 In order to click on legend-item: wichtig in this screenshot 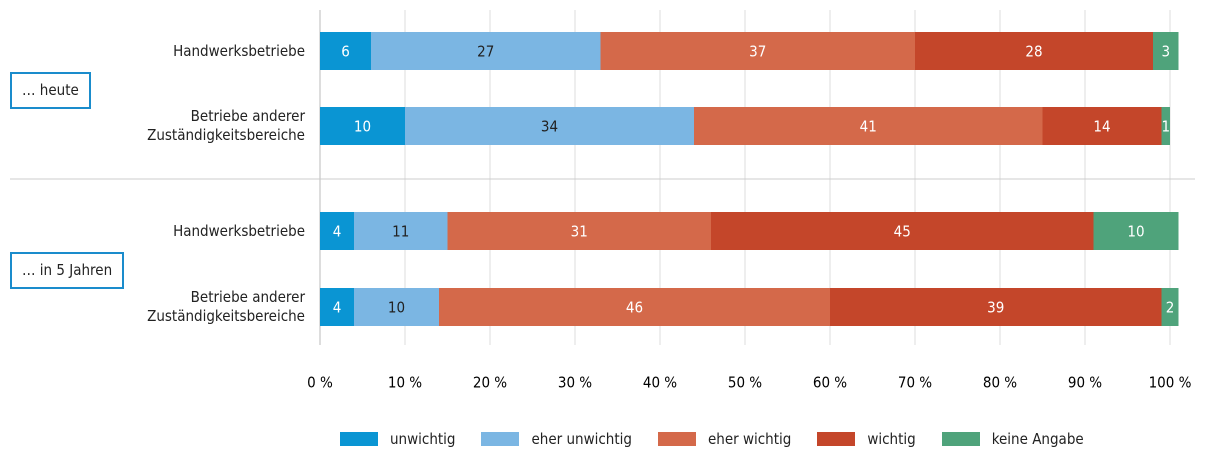, I will do `click(866, 439)`.